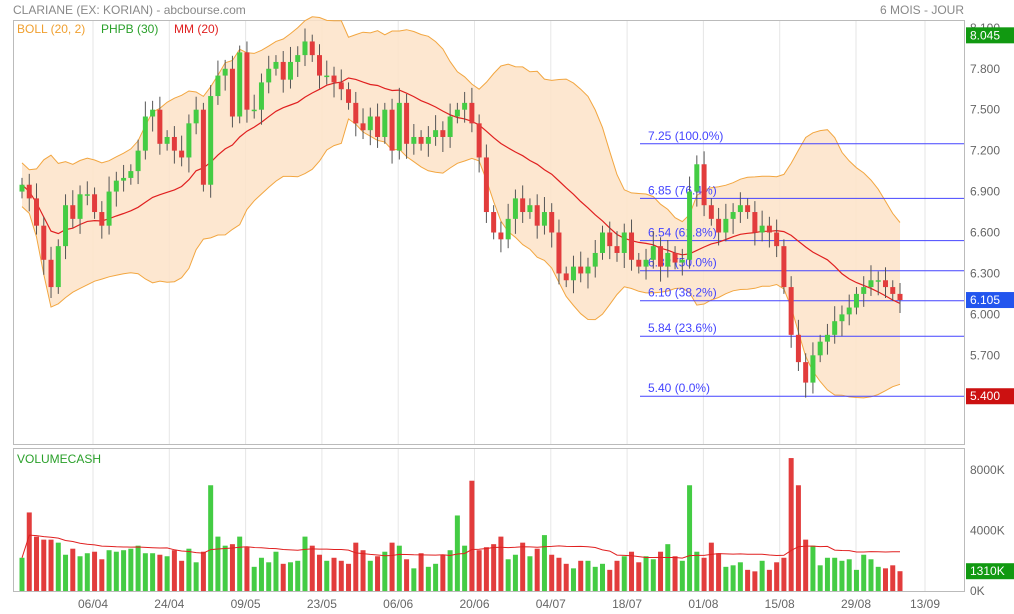  Describe the element at coordinates (977, 591) in the screenshot. I see `volume-tick-label: 0K` at that location.